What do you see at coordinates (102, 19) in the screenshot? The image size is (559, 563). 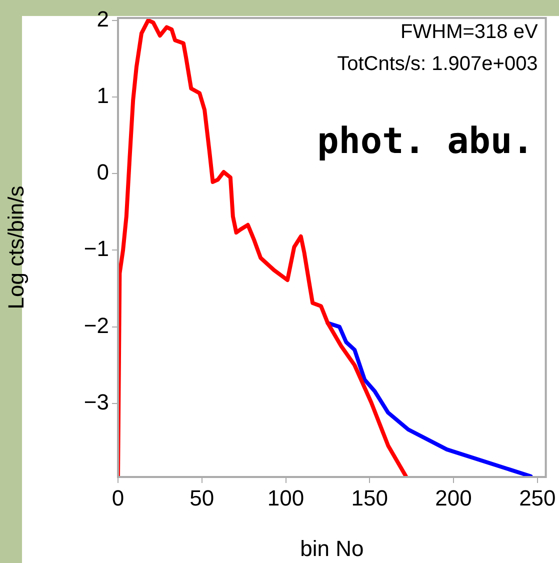 I see `y-tick-label: 2` at bounding box center [102, 19].